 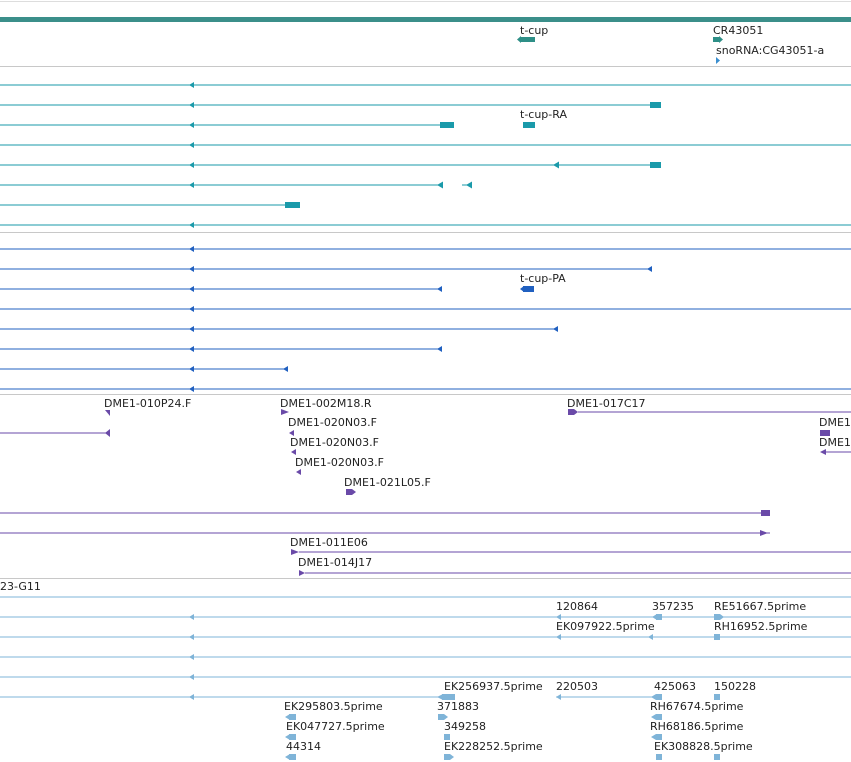 What do you see at coordinates (761, 626) in the screenshot?
I see `est-label: RH16952.5prime` at bounding box center [761, 626].